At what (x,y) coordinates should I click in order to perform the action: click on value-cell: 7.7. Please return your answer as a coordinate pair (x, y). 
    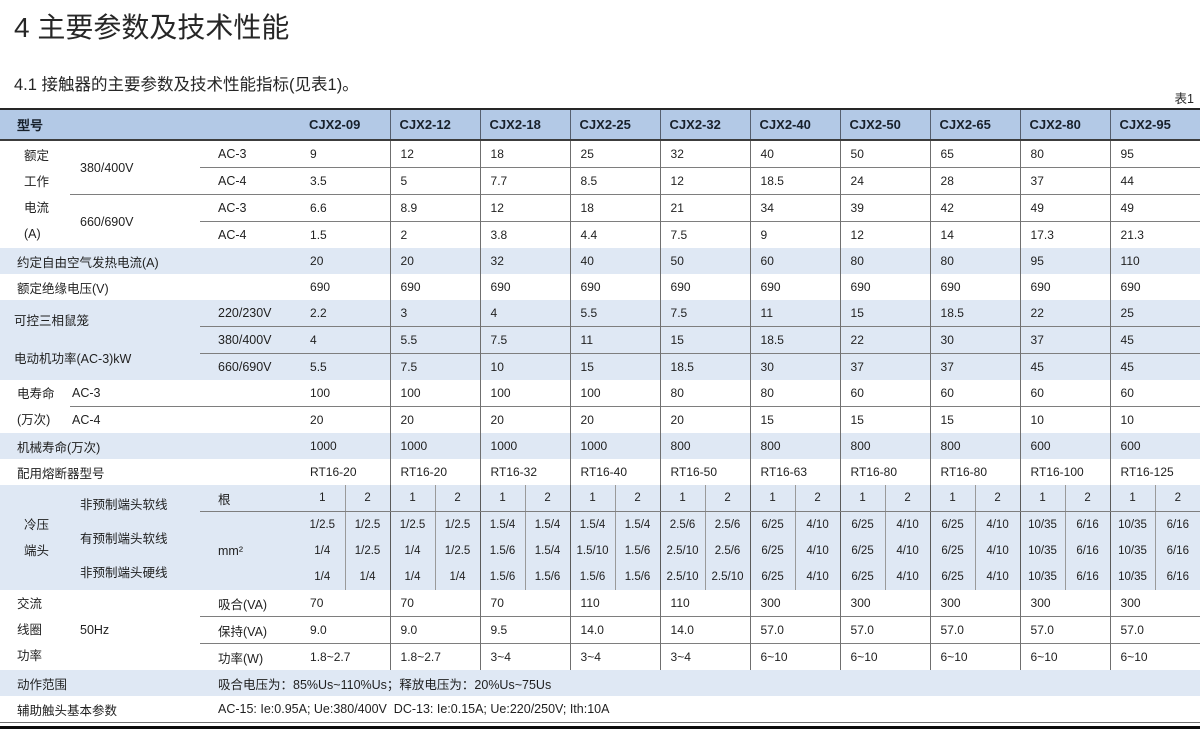
    Looking at the image, I should click on (525, 181).